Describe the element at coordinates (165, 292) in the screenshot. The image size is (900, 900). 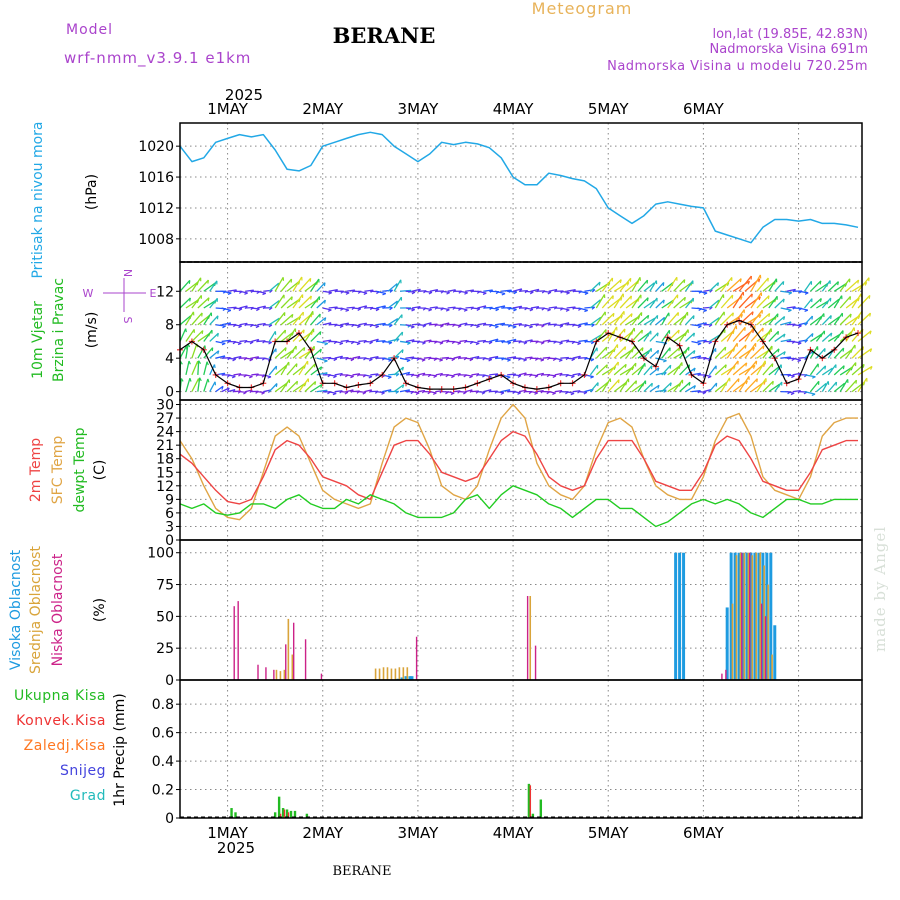
I see `y-tick-label: 12` at that location.